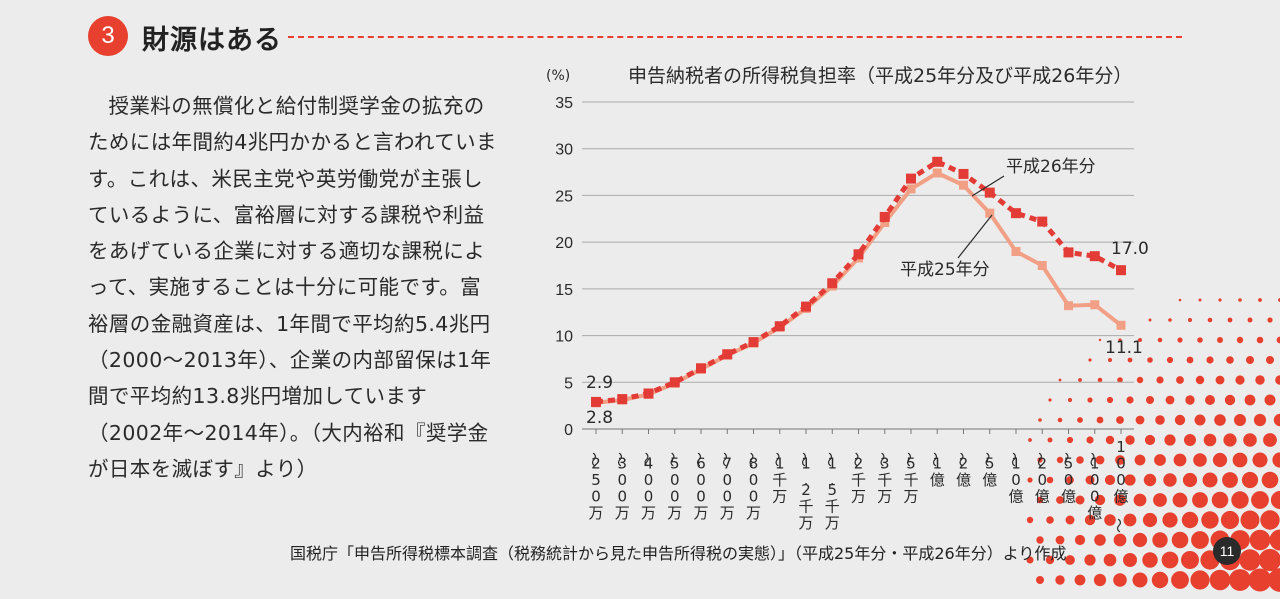 The width and height of the screenshot is (1280, 599). What do you see at coordinates (1013, 479) in the screenshot?
I see `svg-text:～10億: ～1 0 億` at bounding box center [1013, 479].